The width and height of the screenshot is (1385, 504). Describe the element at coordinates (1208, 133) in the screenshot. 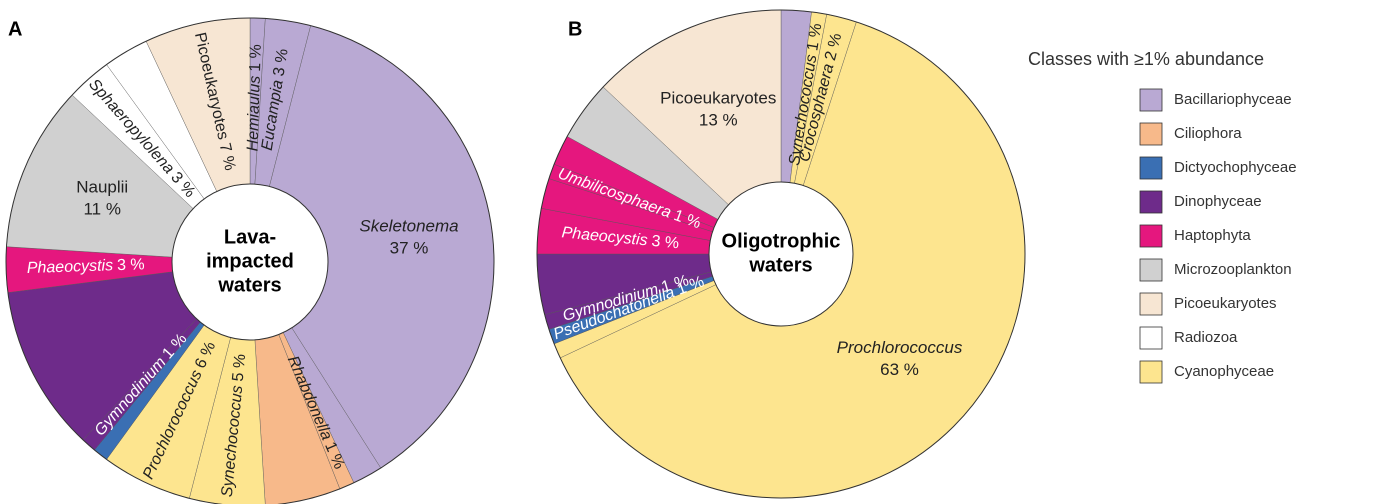

I see `legend-label: Ciliophora` at that location.